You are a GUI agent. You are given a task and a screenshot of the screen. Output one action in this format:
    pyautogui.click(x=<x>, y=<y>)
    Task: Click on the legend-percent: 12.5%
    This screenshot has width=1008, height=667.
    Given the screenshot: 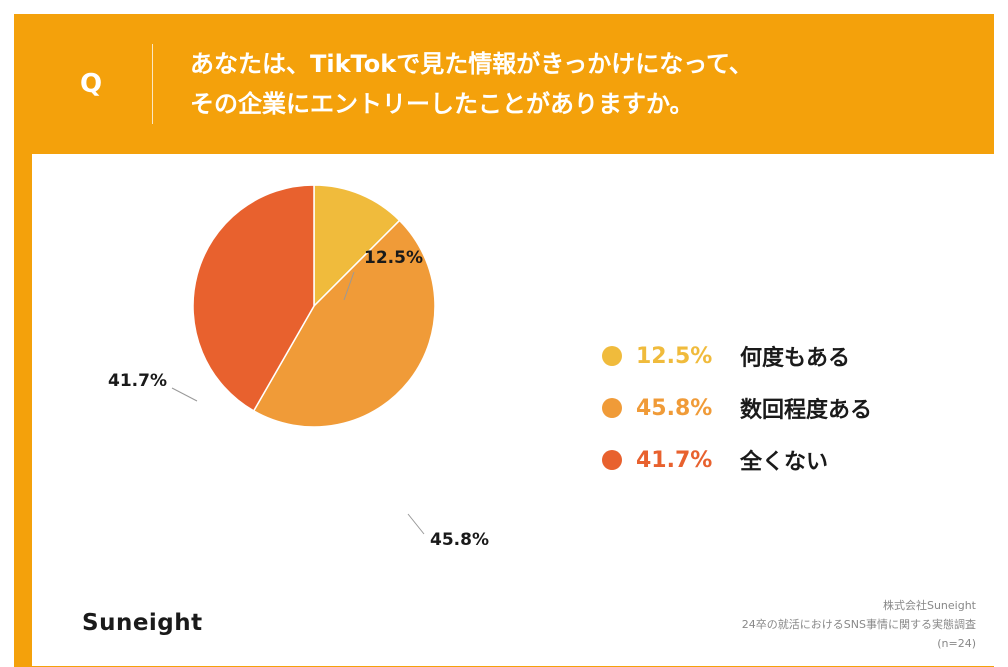 What is the action you would take?
    pyautogui.click(x=674, y=356)
    